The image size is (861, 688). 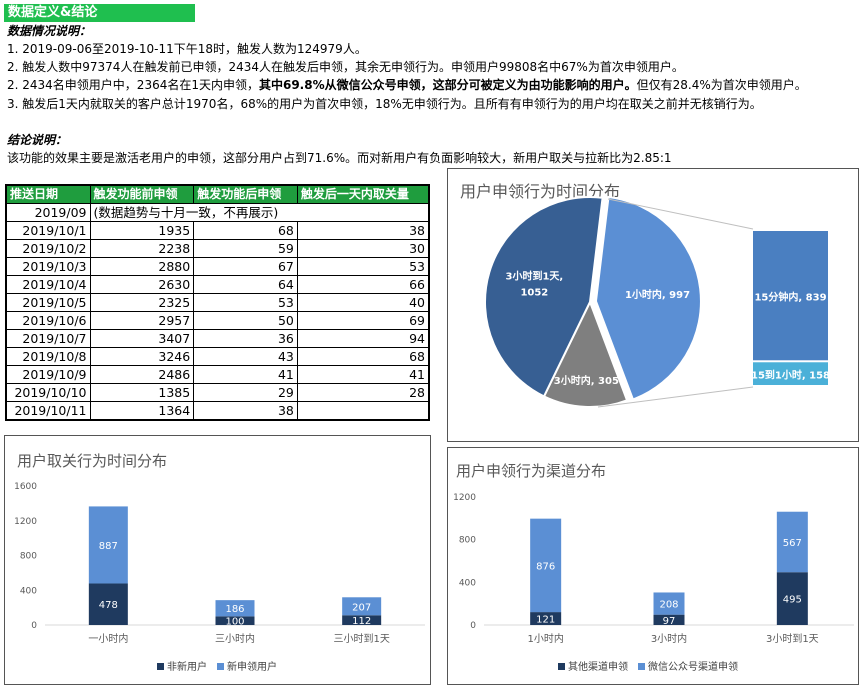 I want to click on table-row: 2019/10/8 3246 43 68, so click(x=217, y=356).